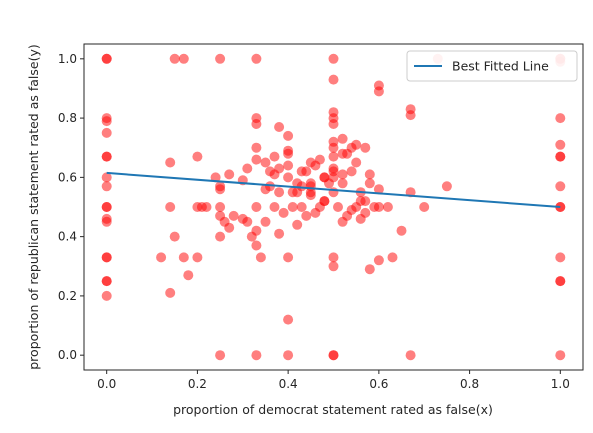 This screenshot has width=593, height=433. I want to click on y-tick-label: 0.6, so click(67, 177).